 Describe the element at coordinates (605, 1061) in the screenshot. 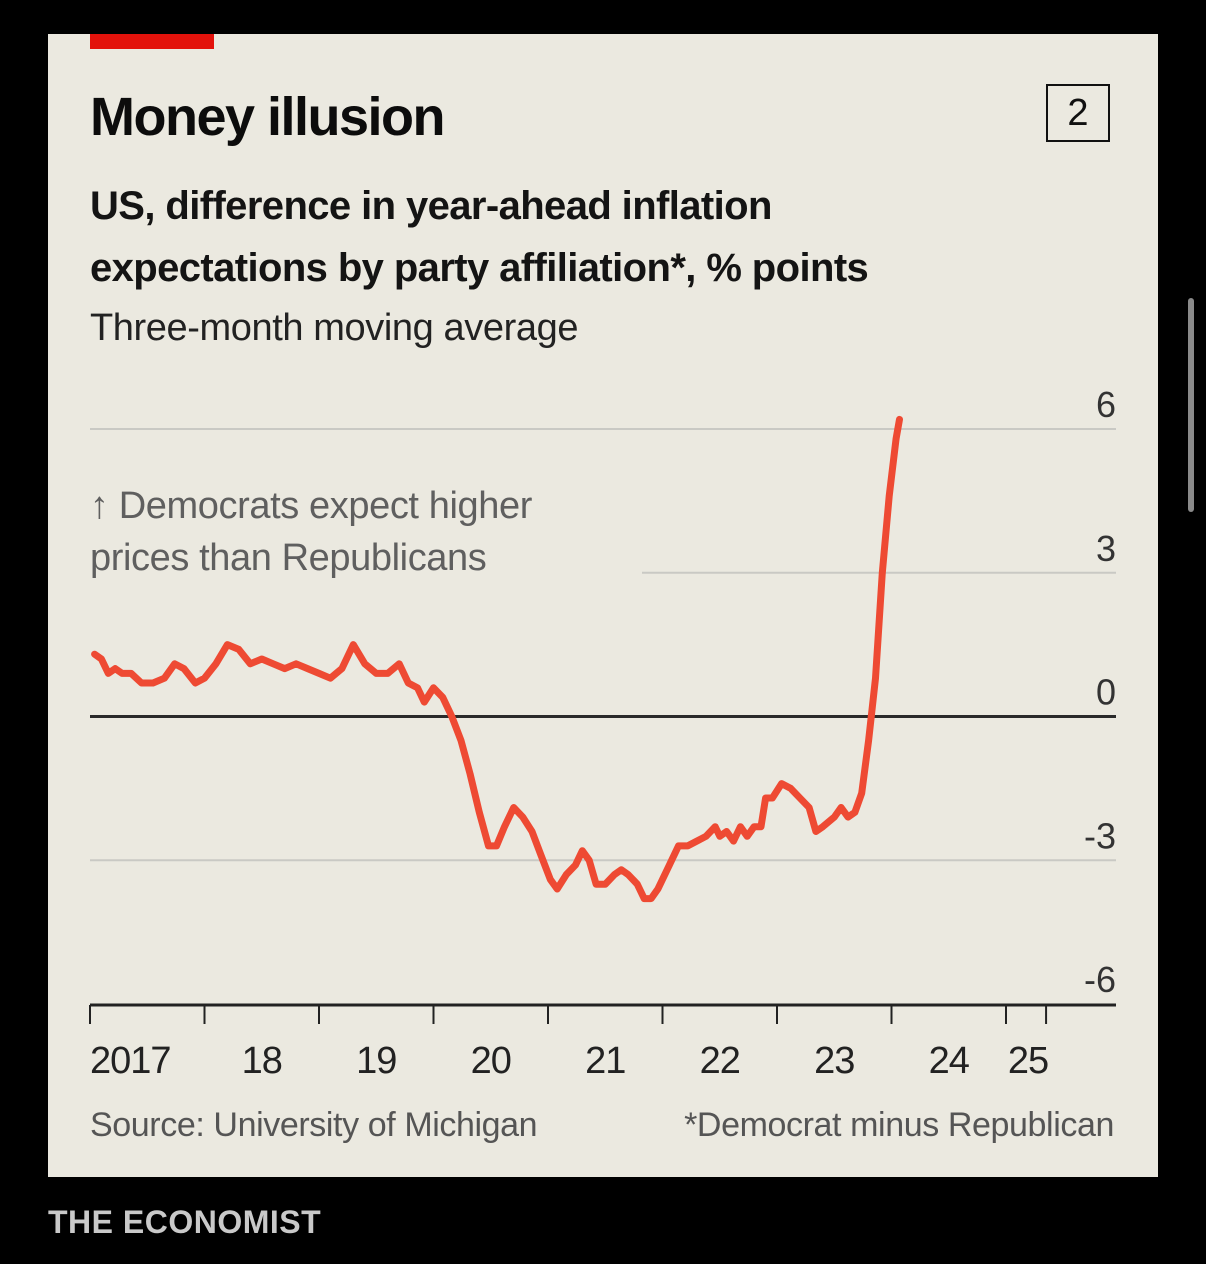

I see `x-tick-label: 21` at that location.